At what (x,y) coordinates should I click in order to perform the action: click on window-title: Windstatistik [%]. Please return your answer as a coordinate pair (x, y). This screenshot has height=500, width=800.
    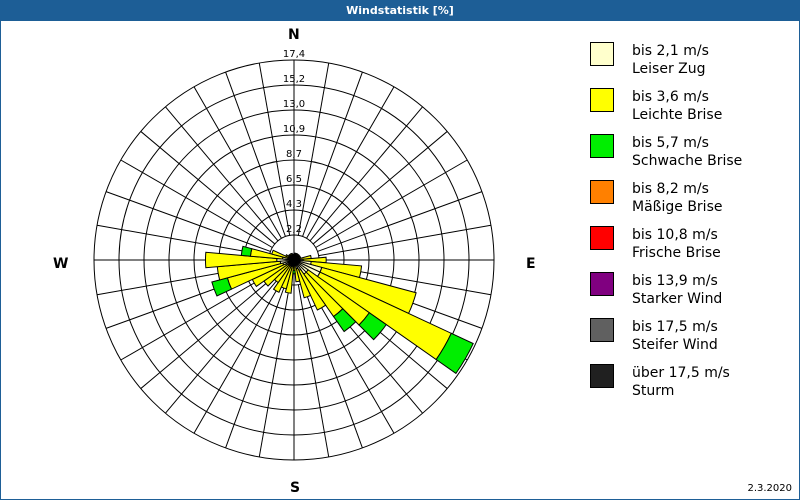
    Looking at the image, I should click on (400, 10).